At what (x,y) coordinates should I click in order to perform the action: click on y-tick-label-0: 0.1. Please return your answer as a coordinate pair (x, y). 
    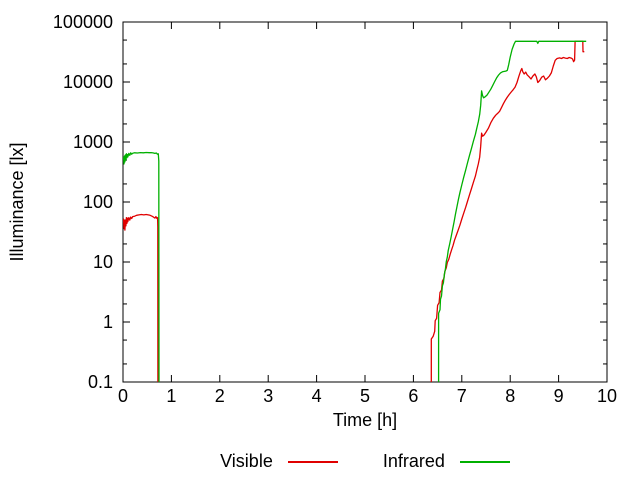
    Looking at the image, I should click on (100, 382).